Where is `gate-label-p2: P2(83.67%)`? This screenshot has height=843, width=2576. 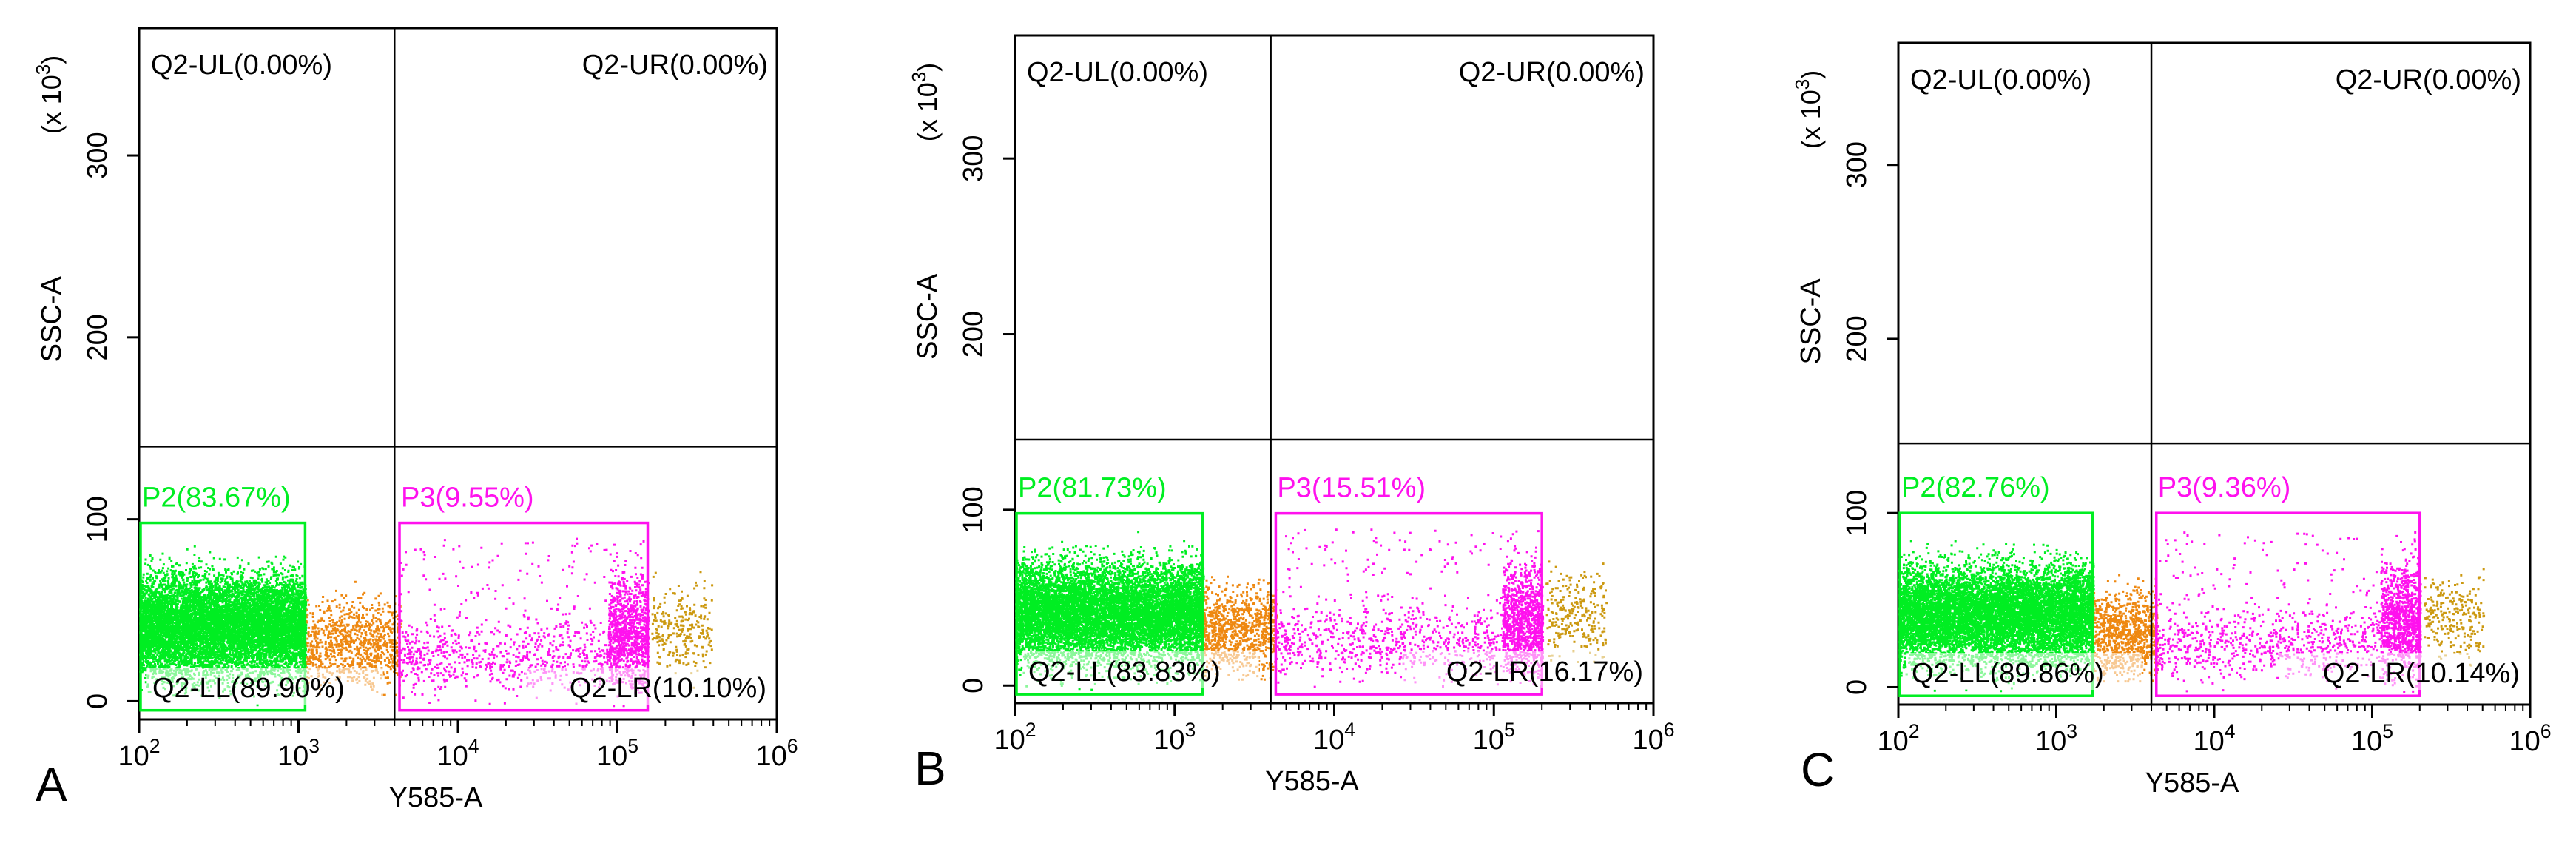 gate-label-p2: P2(83.67%) is located at coordinates (216, 498).